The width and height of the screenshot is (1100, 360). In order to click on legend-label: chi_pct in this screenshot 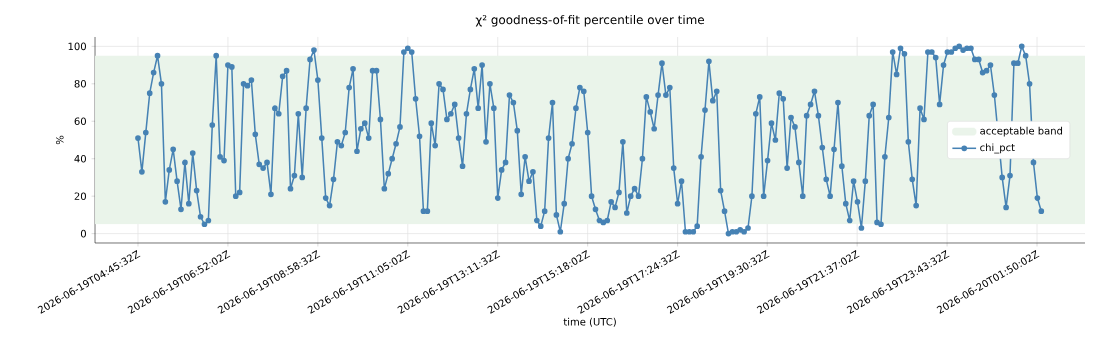, I will do `click(997, 148)`.